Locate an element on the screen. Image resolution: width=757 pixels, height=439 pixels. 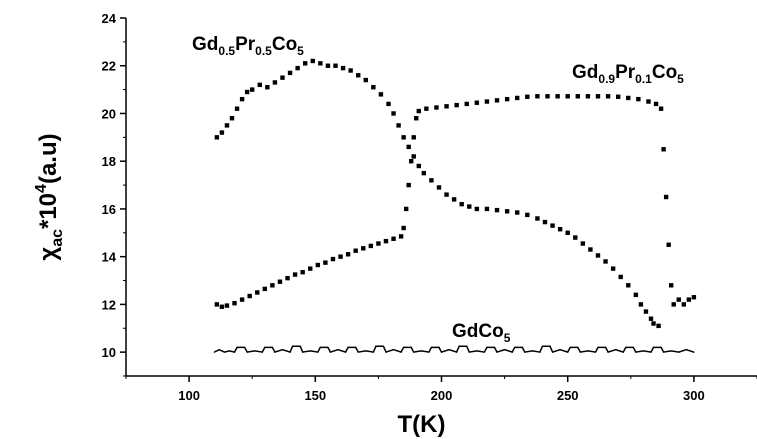
y-tick-label: 22 is located at coordinates (109, 66).